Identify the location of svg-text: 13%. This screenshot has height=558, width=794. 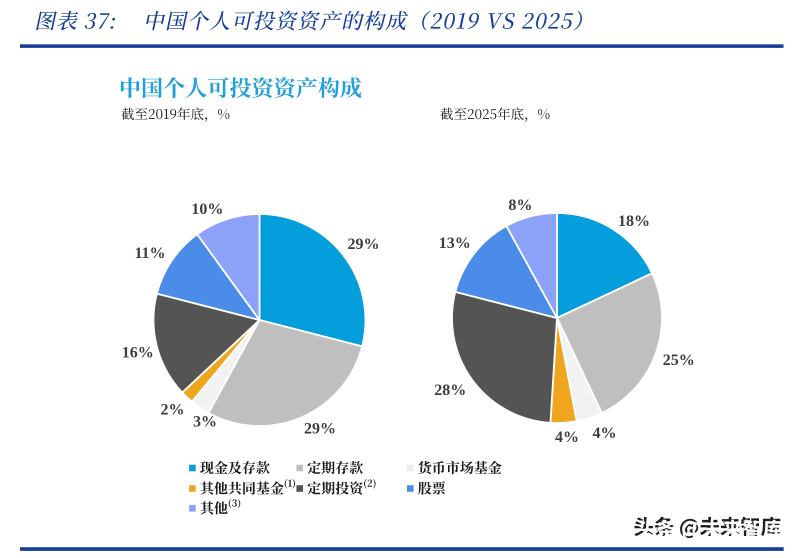
(455, 243).